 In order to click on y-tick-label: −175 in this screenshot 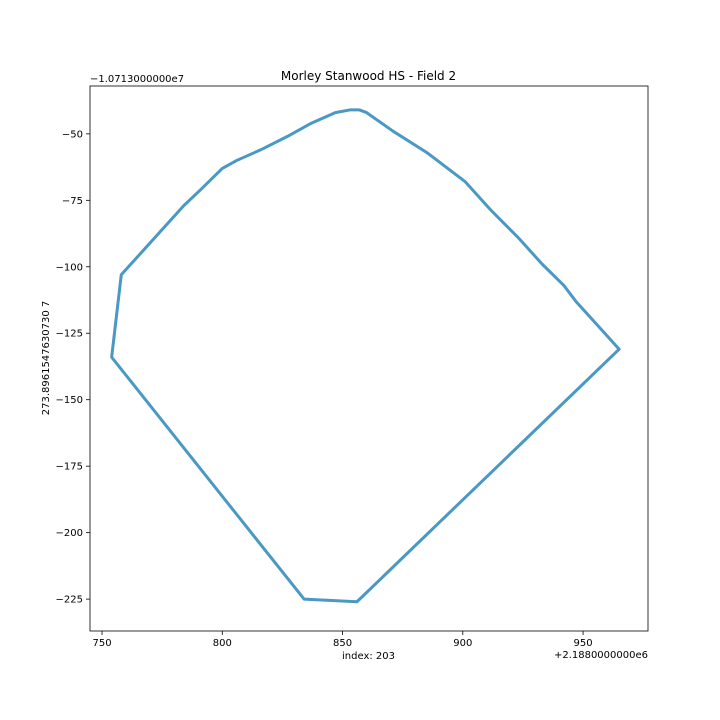, I will do `click(69, 467)`.